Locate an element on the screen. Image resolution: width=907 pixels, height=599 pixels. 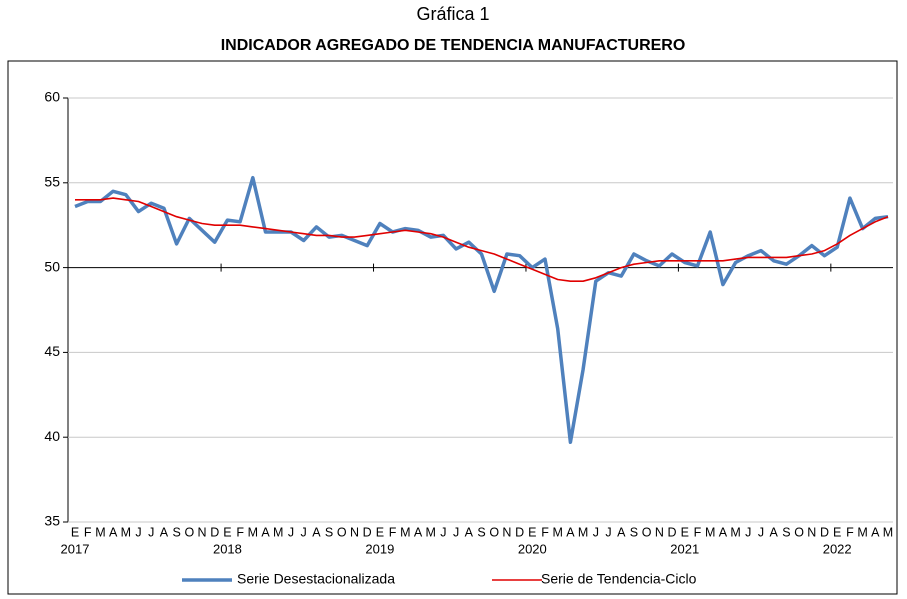
y-tick-label: 55 is located at coordinates (52, 182).